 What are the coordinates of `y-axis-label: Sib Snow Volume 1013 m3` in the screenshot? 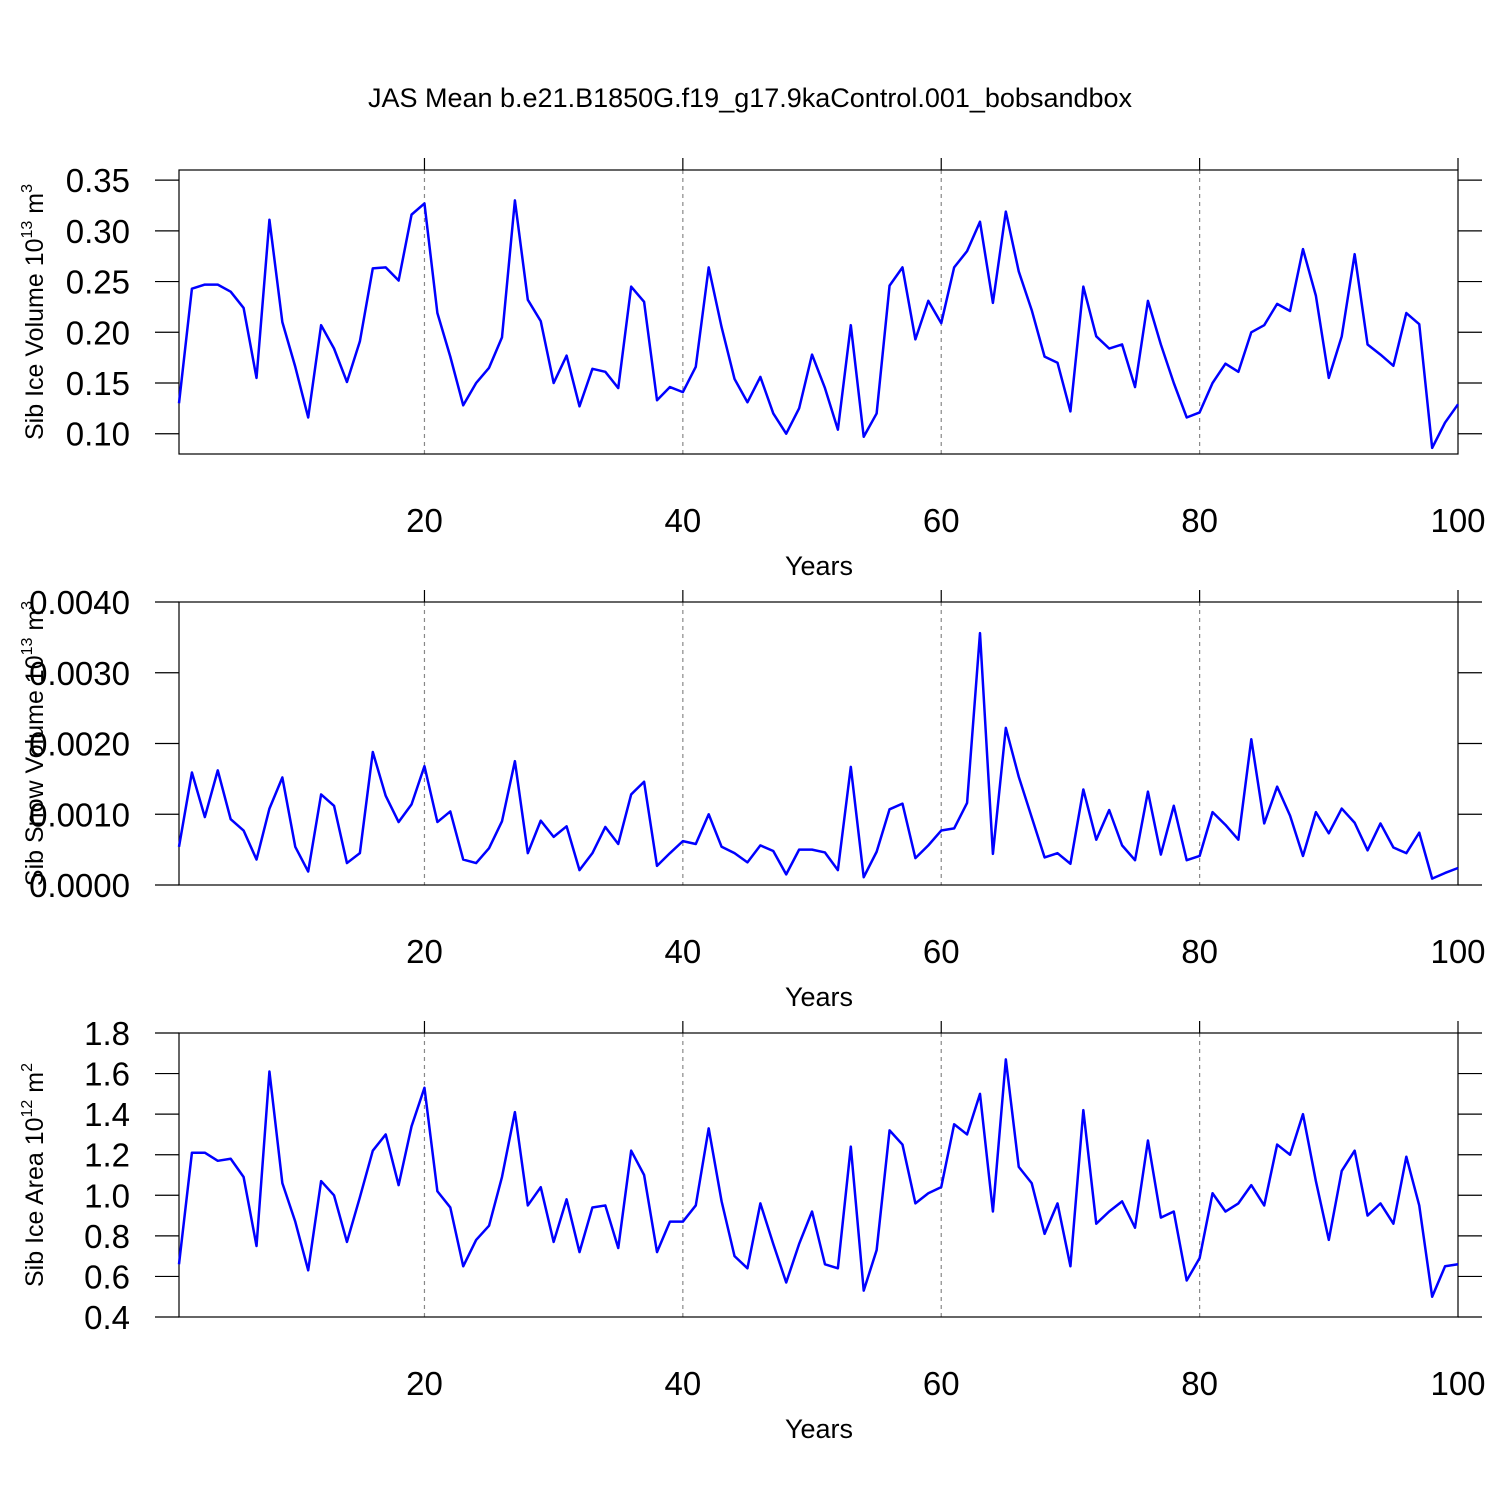 It's located at (34, 743).